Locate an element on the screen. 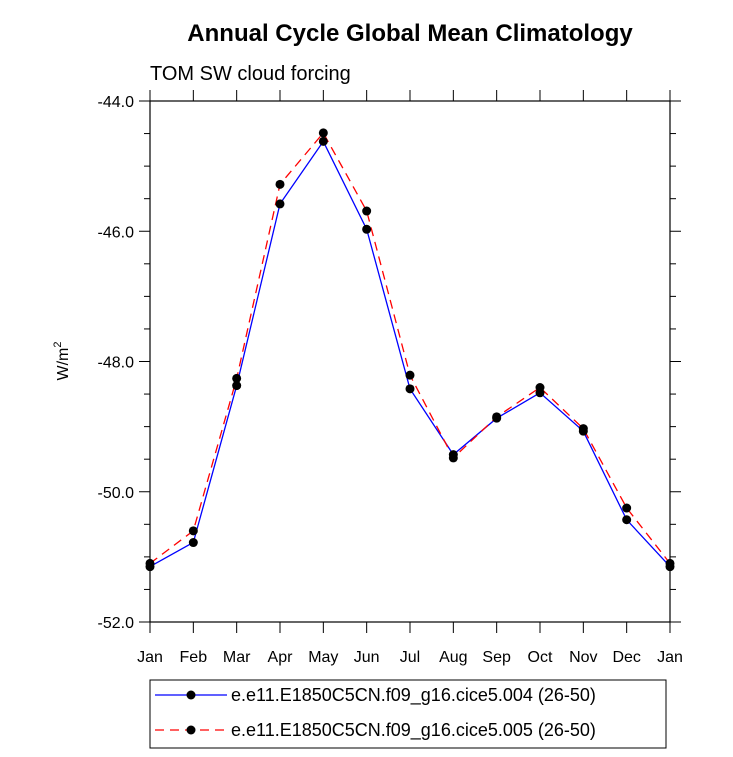 This screenshot has height=757, width=733. x-tick-label: Sep is located at coordinates (496, 657).